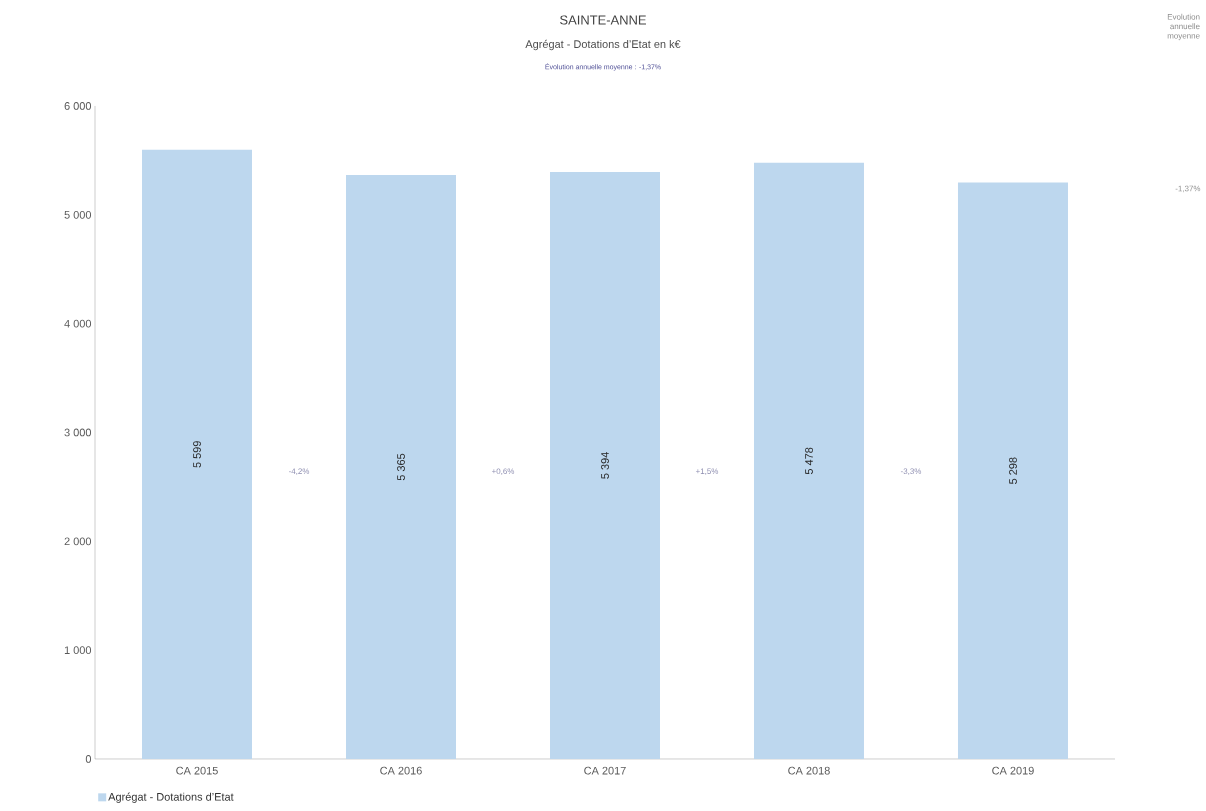 The image size is (1206, 811). I want to click on x-tick-label: CA 2015, so click(197, 770).